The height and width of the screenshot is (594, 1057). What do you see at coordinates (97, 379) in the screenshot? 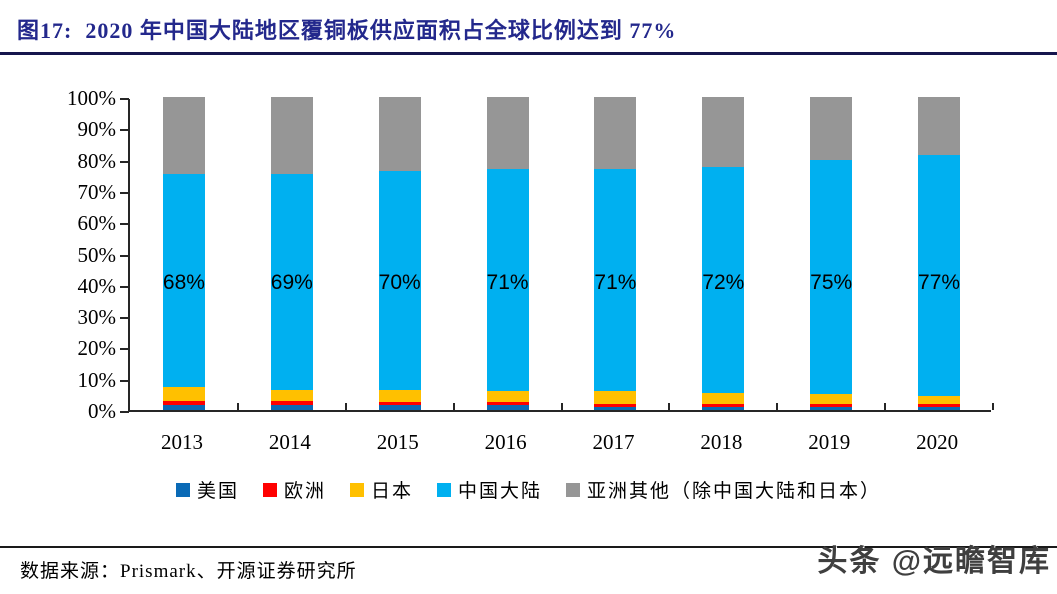
I see `y-axis-label: 10%` at bounding box center [97, 379].